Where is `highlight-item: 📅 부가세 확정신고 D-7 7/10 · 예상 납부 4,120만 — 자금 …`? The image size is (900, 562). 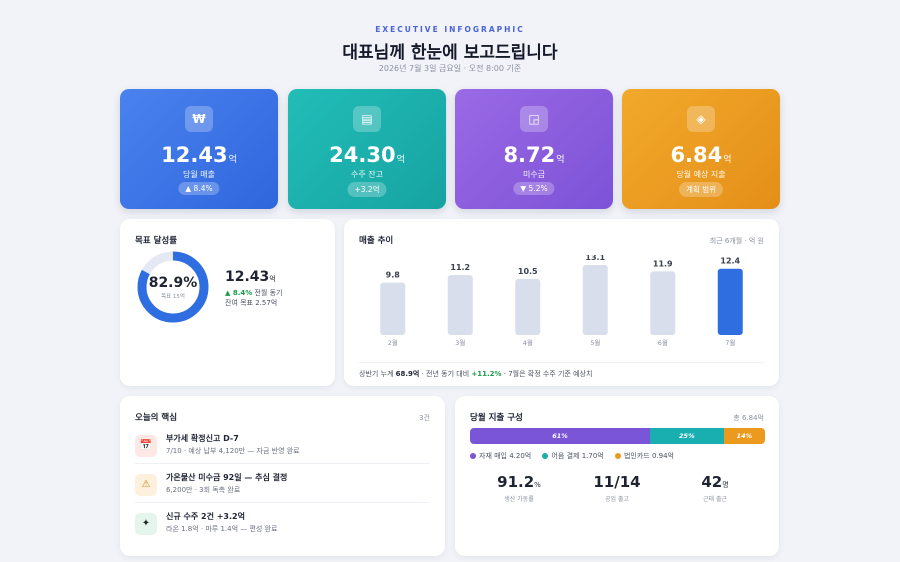 highlight-item: 📅 부가세 확정신고 D-7 7/10 · 예상 납부 4,120만 — 자금 … is located at coordinates (282, 451).